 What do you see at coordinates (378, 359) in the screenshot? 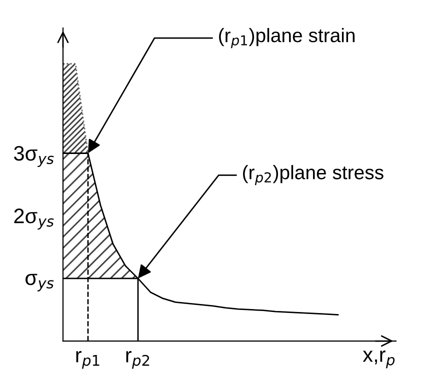
I see `x-axis-title: x,r$_{p}$` at bounding box center [378, 359].